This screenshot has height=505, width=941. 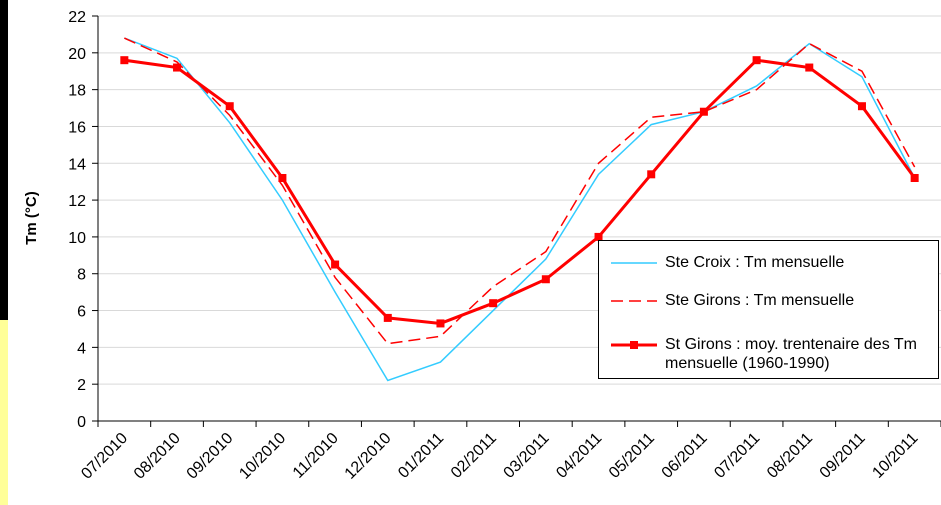 I want to click on x-tick-label: 10/2010, so click(x=262, y=456).